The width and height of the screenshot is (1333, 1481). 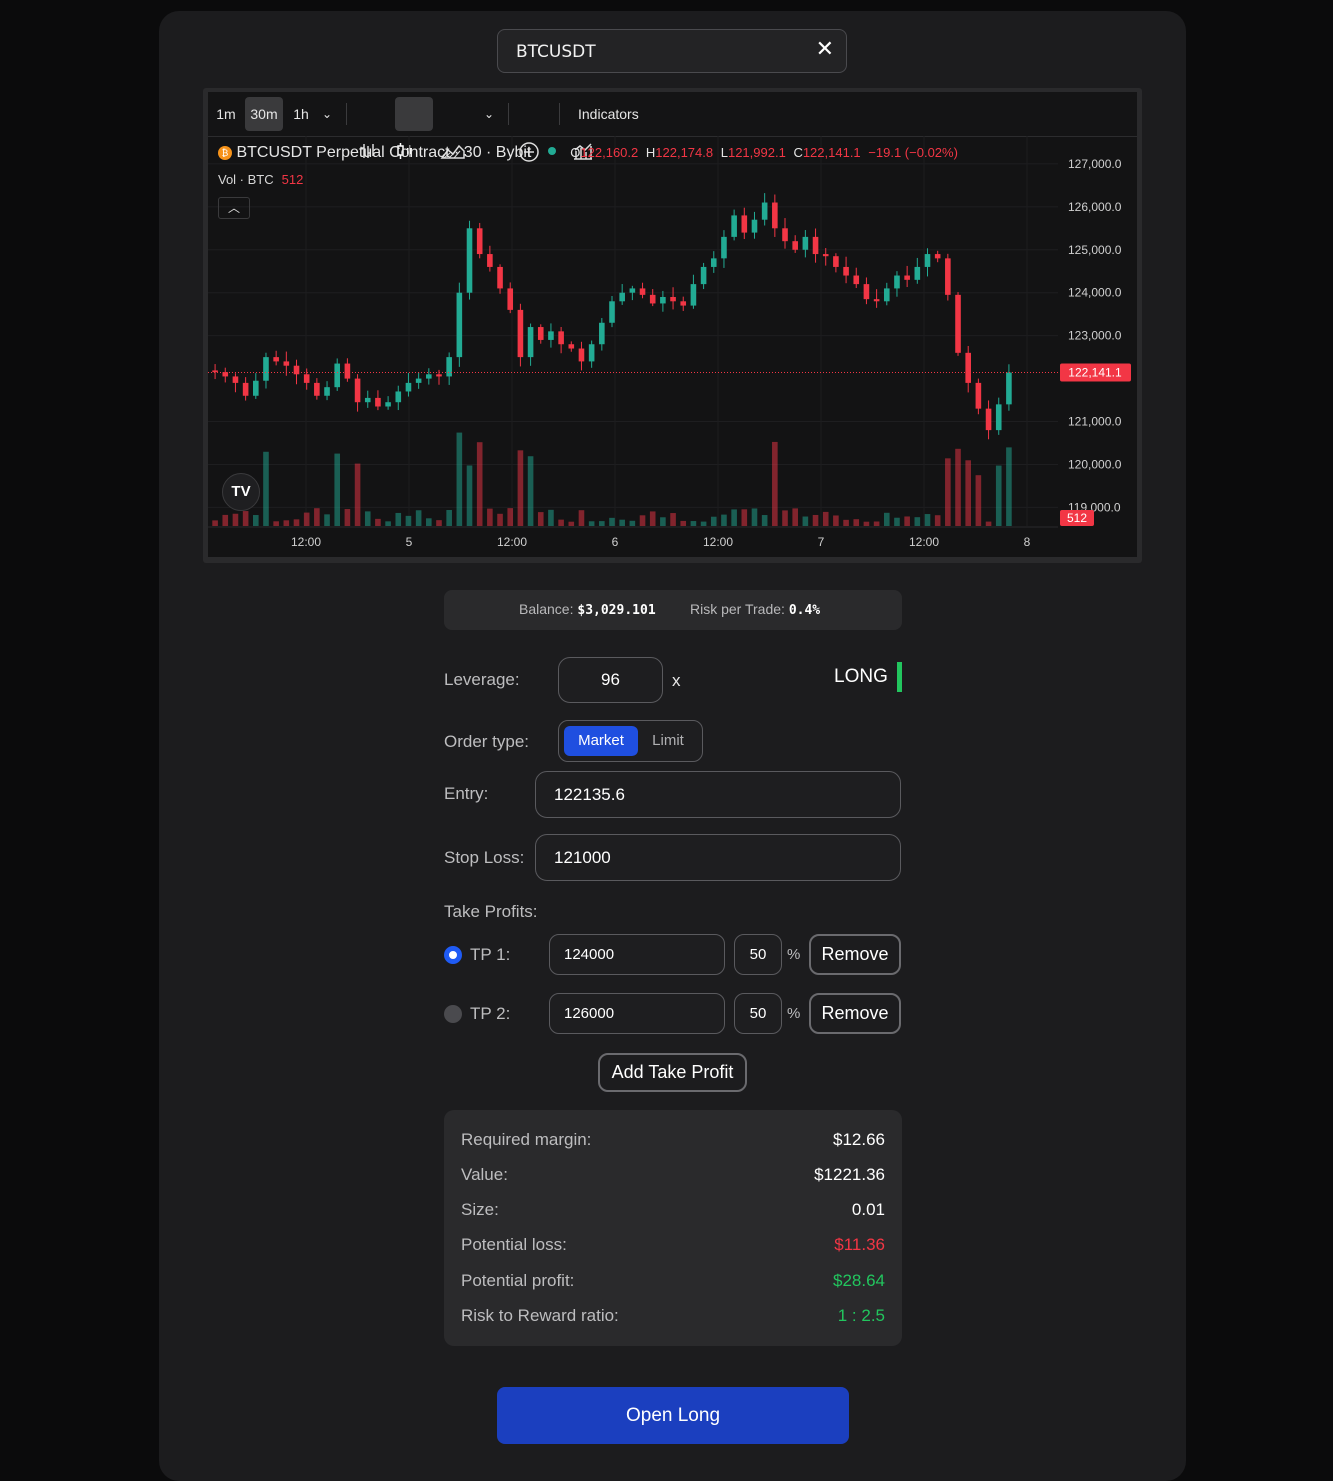 What do you see at coordinates (673, 1212) in the screenshot?
I see `summary-row: Size: 0.01` at bounding box center [673, 1212].